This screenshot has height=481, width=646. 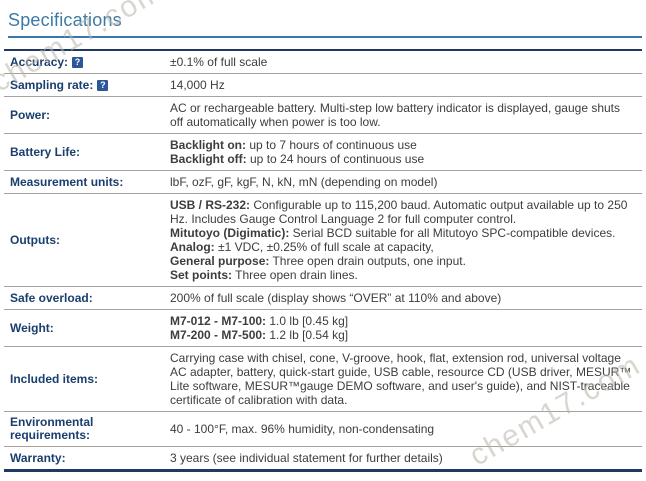 What do you see at coordinates (259, 335) in the screenshot?
I see `spec-value-paragraph: M7-200 - M7-500: 1.2 lb [0.54 kg]` at bounding box center [259, 335].